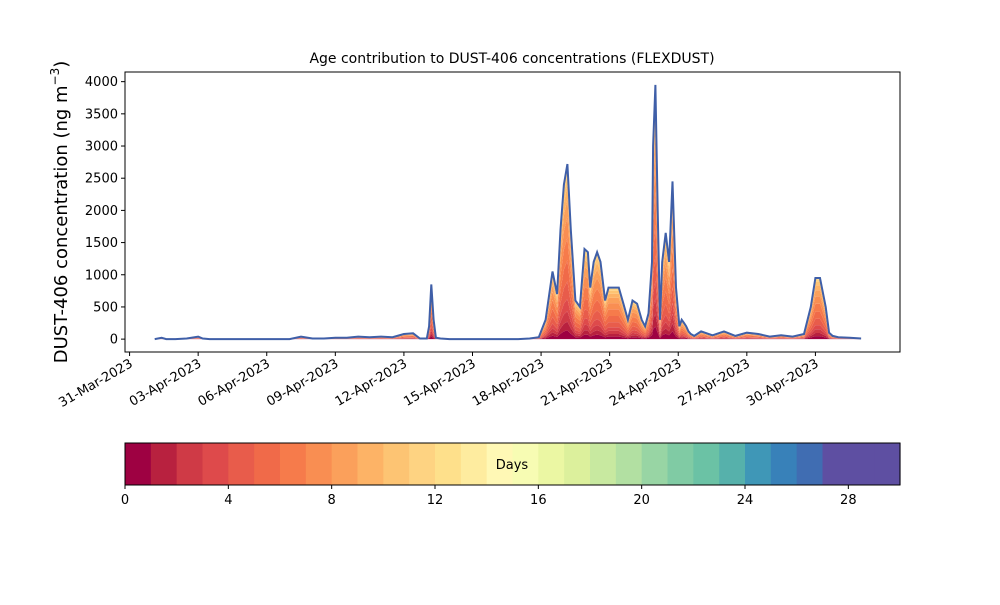  I want to click on x-tick-label: 03-Apr-2023, so click(165, 382).